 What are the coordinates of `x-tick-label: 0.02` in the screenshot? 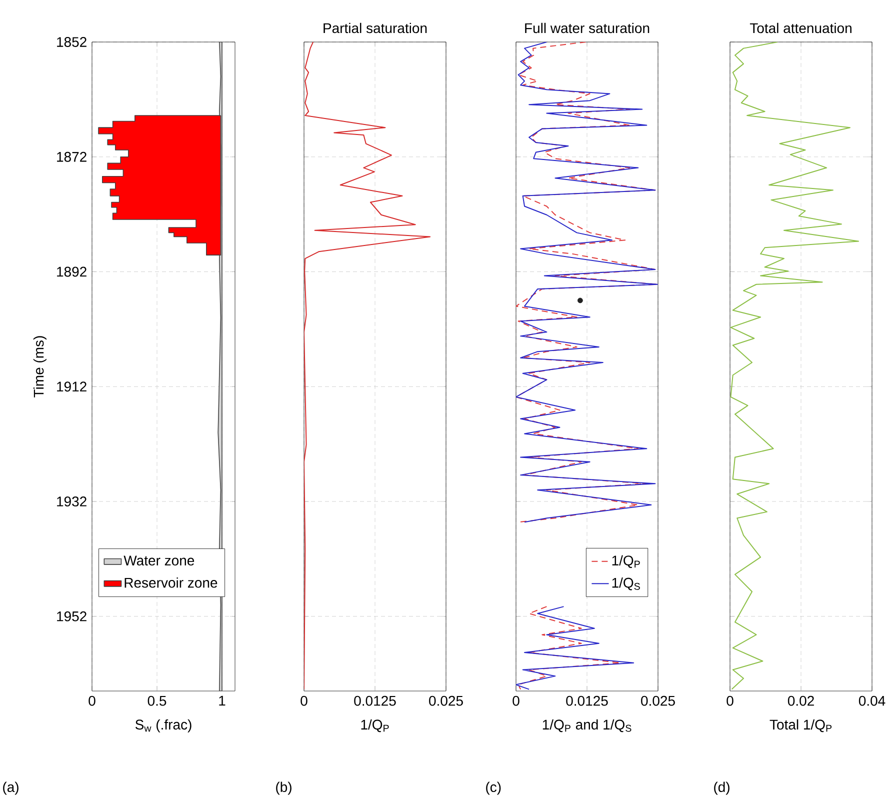 It's located at (801, 701).